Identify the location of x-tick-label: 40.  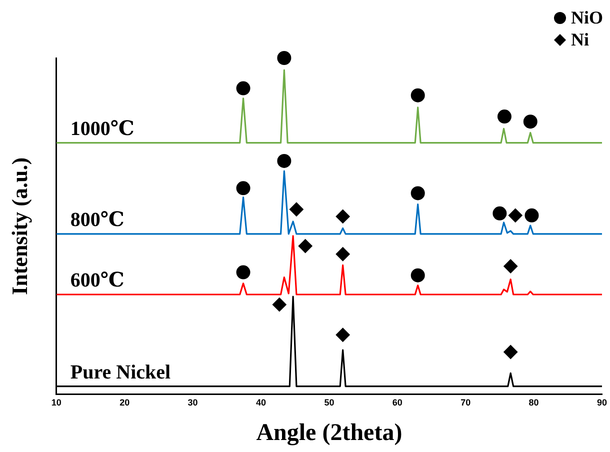
(261, 402).